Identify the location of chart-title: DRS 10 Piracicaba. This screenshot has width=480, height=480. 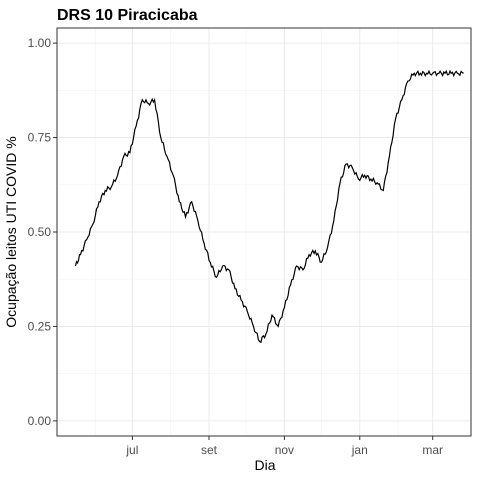
(127, 15).